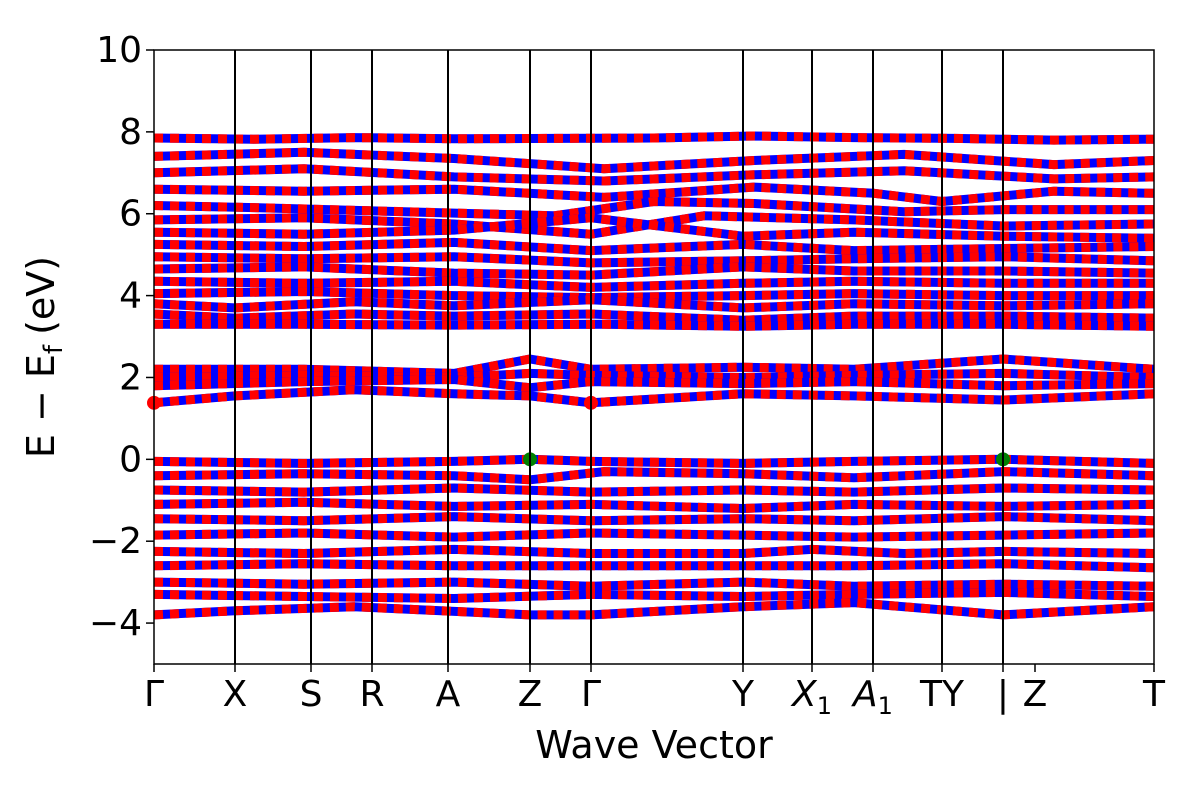 Image resolution: width=1200 pixels, height=805 pixels. Describe the element at coordinates (41, 406) in the screenshot. I see `y-axis-label-main: E − E` at that location.